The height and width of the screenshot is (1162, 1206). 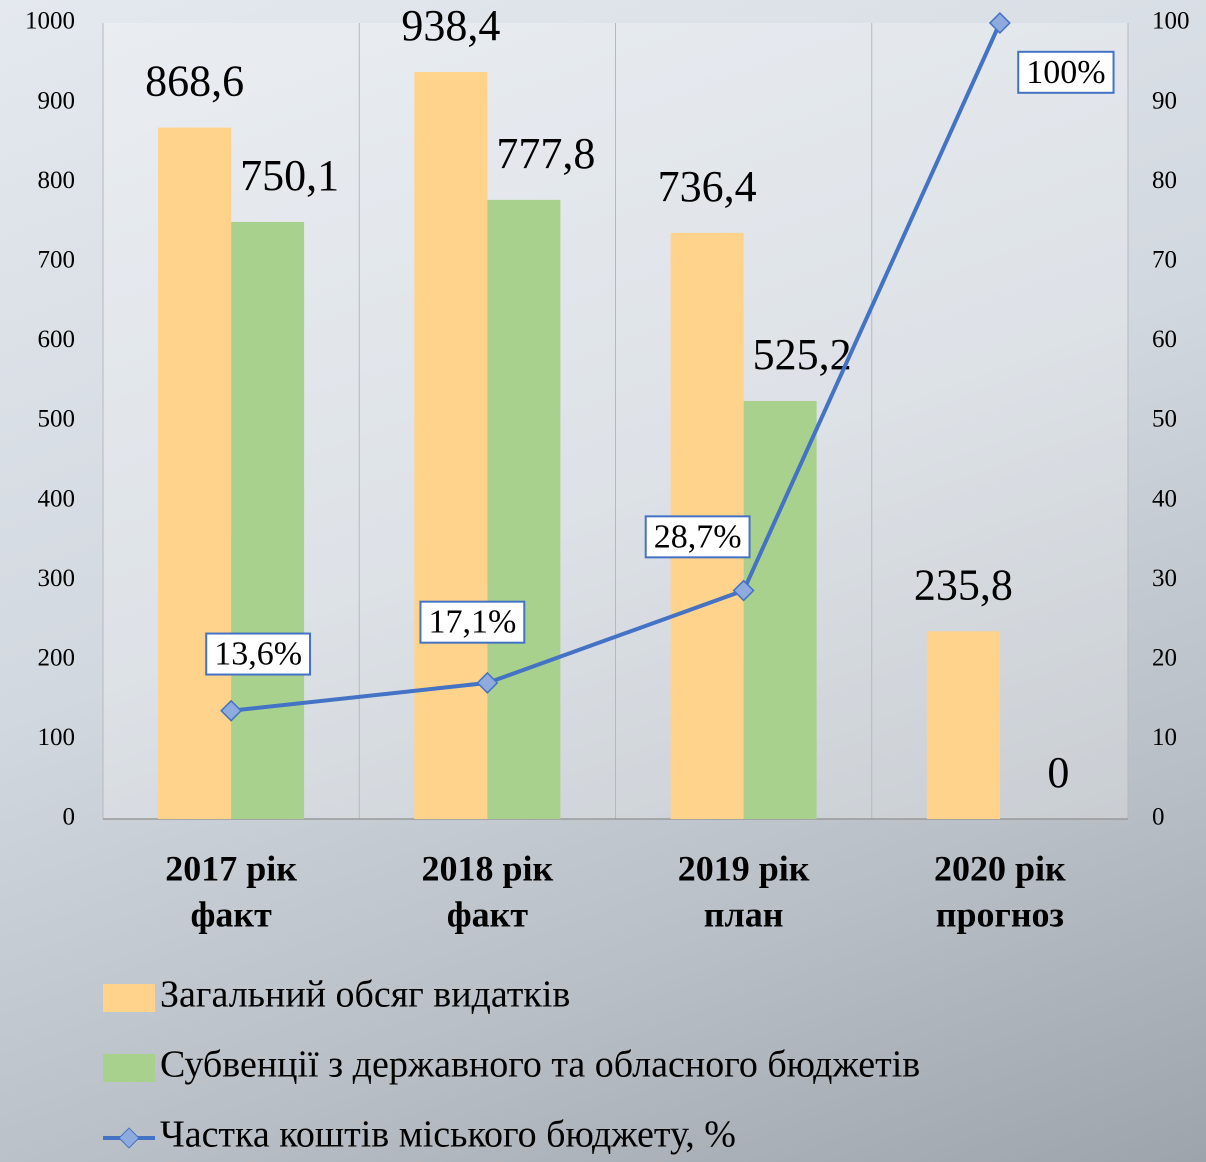 I want to click on y2-tick-label: 80, so click(x=1164, y=180).